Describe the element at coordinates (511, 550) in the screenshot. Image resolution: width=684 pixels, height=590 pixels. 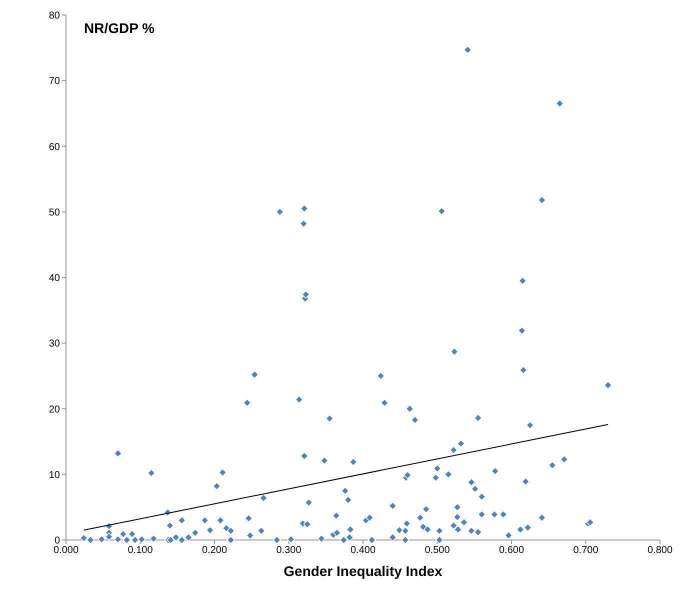
I see `x-tick-label: 0.600` at that location.